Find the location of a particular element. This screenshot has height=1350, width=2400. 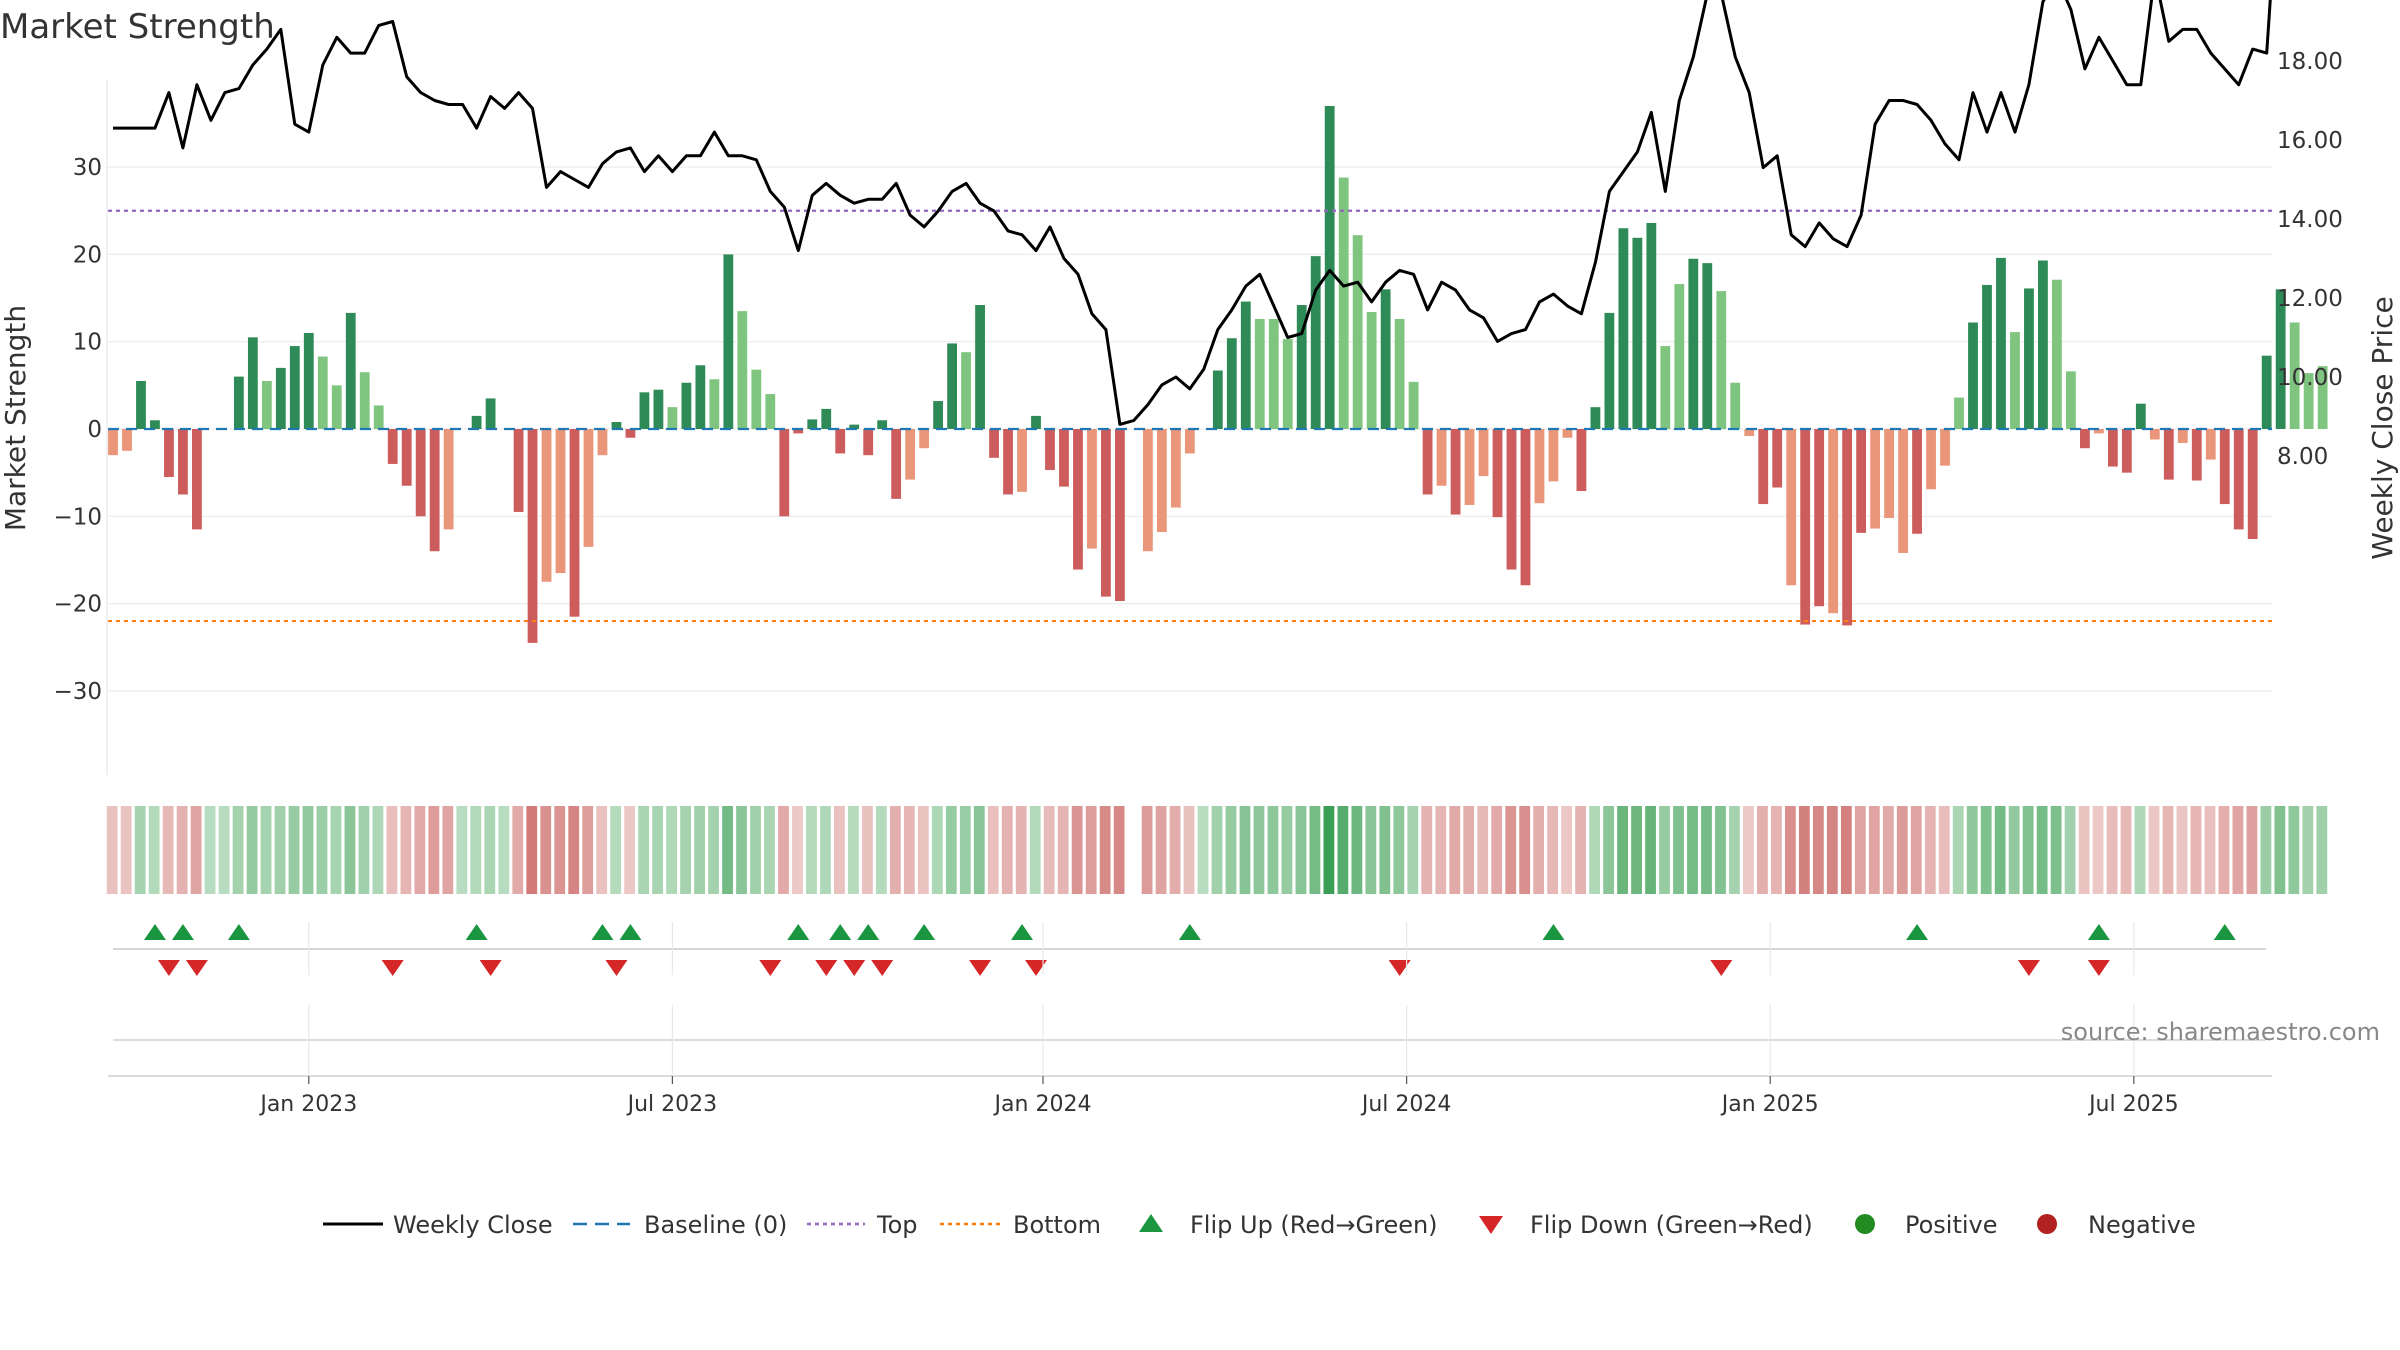

left-tick-label-1: 20 is located at coordinates (87, 255).